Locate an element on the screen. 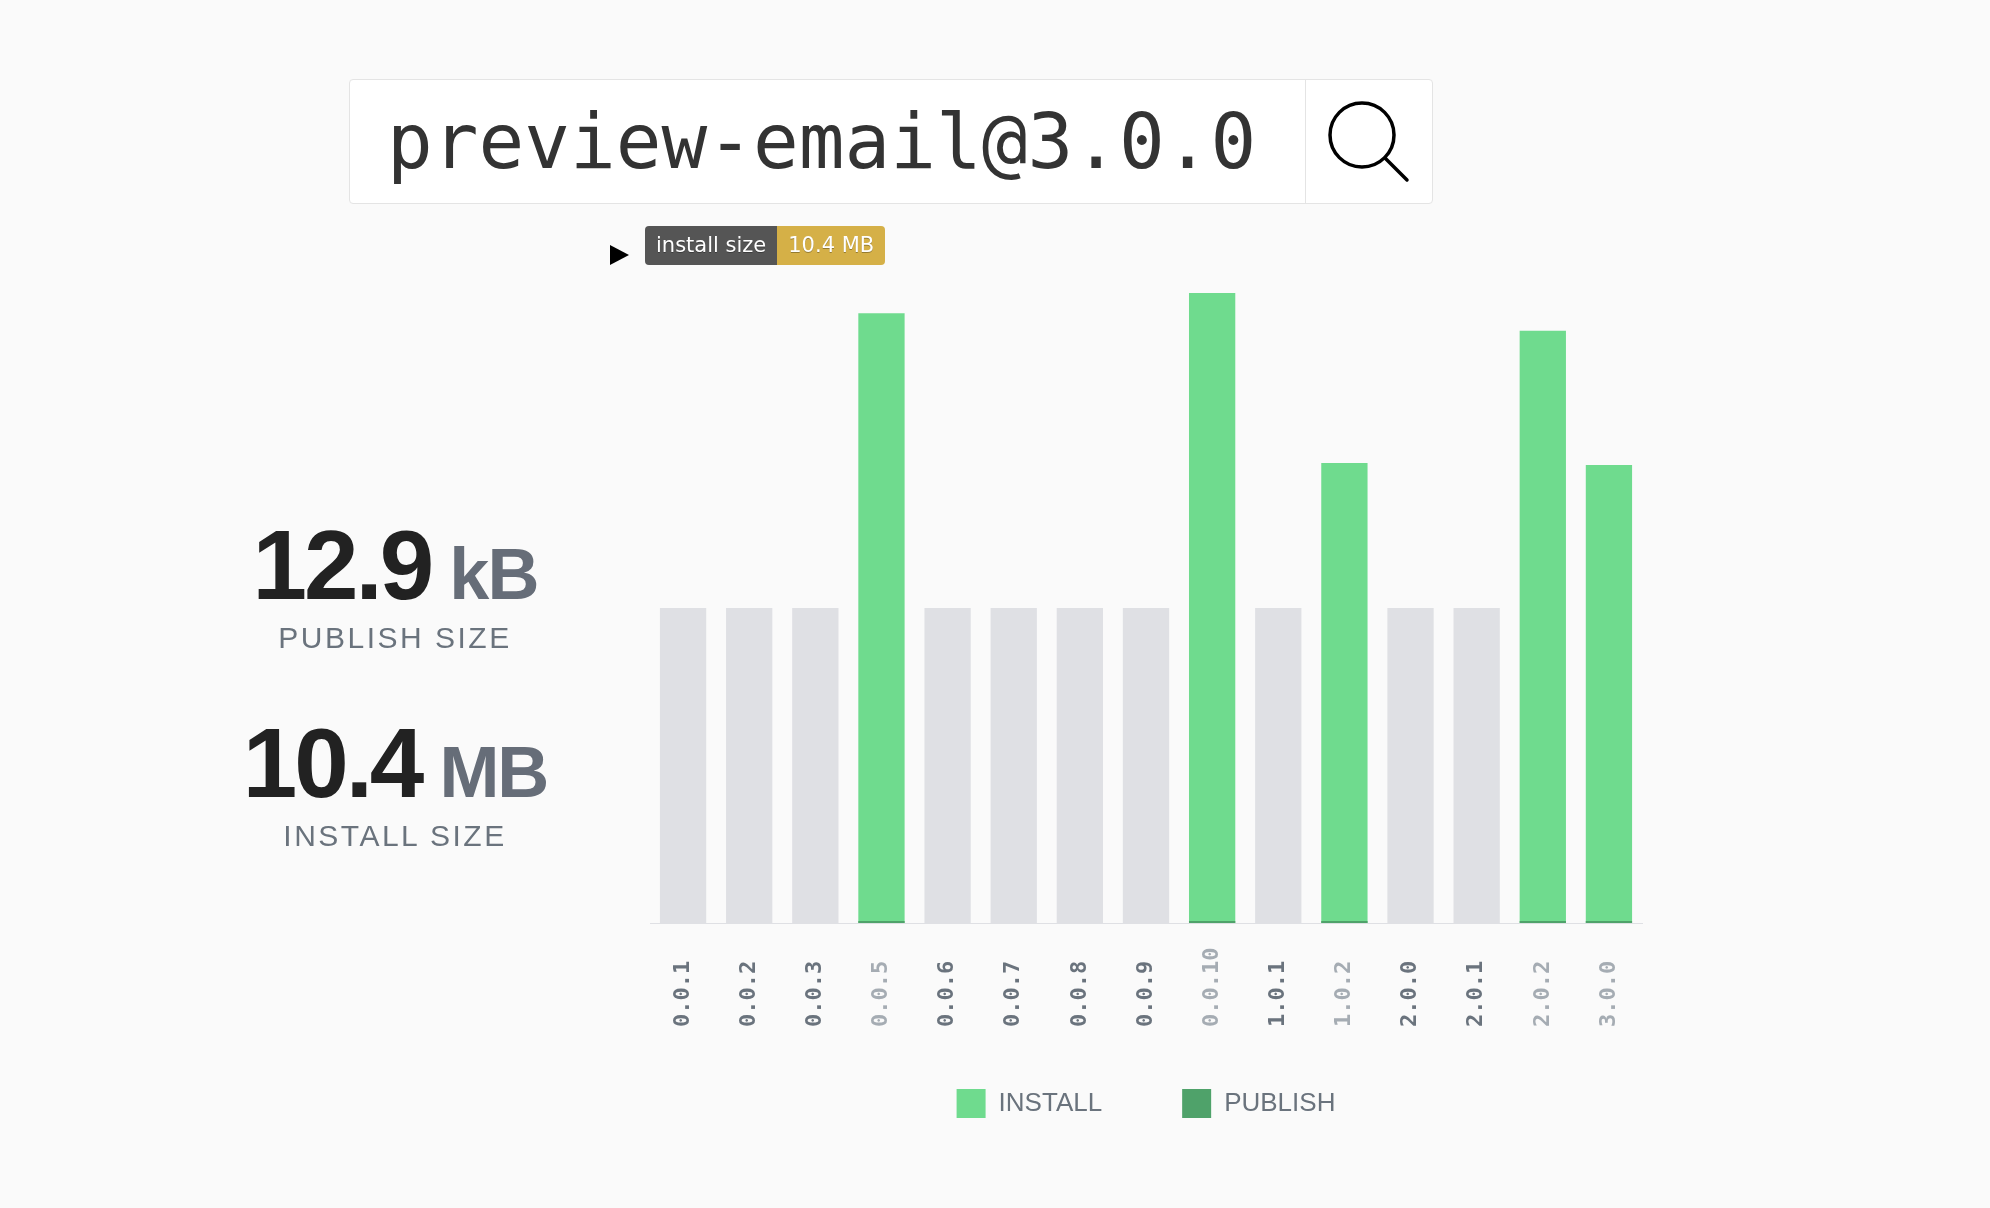  x-tick-label: 2.0.0 is located at coordinates (1409, 993).